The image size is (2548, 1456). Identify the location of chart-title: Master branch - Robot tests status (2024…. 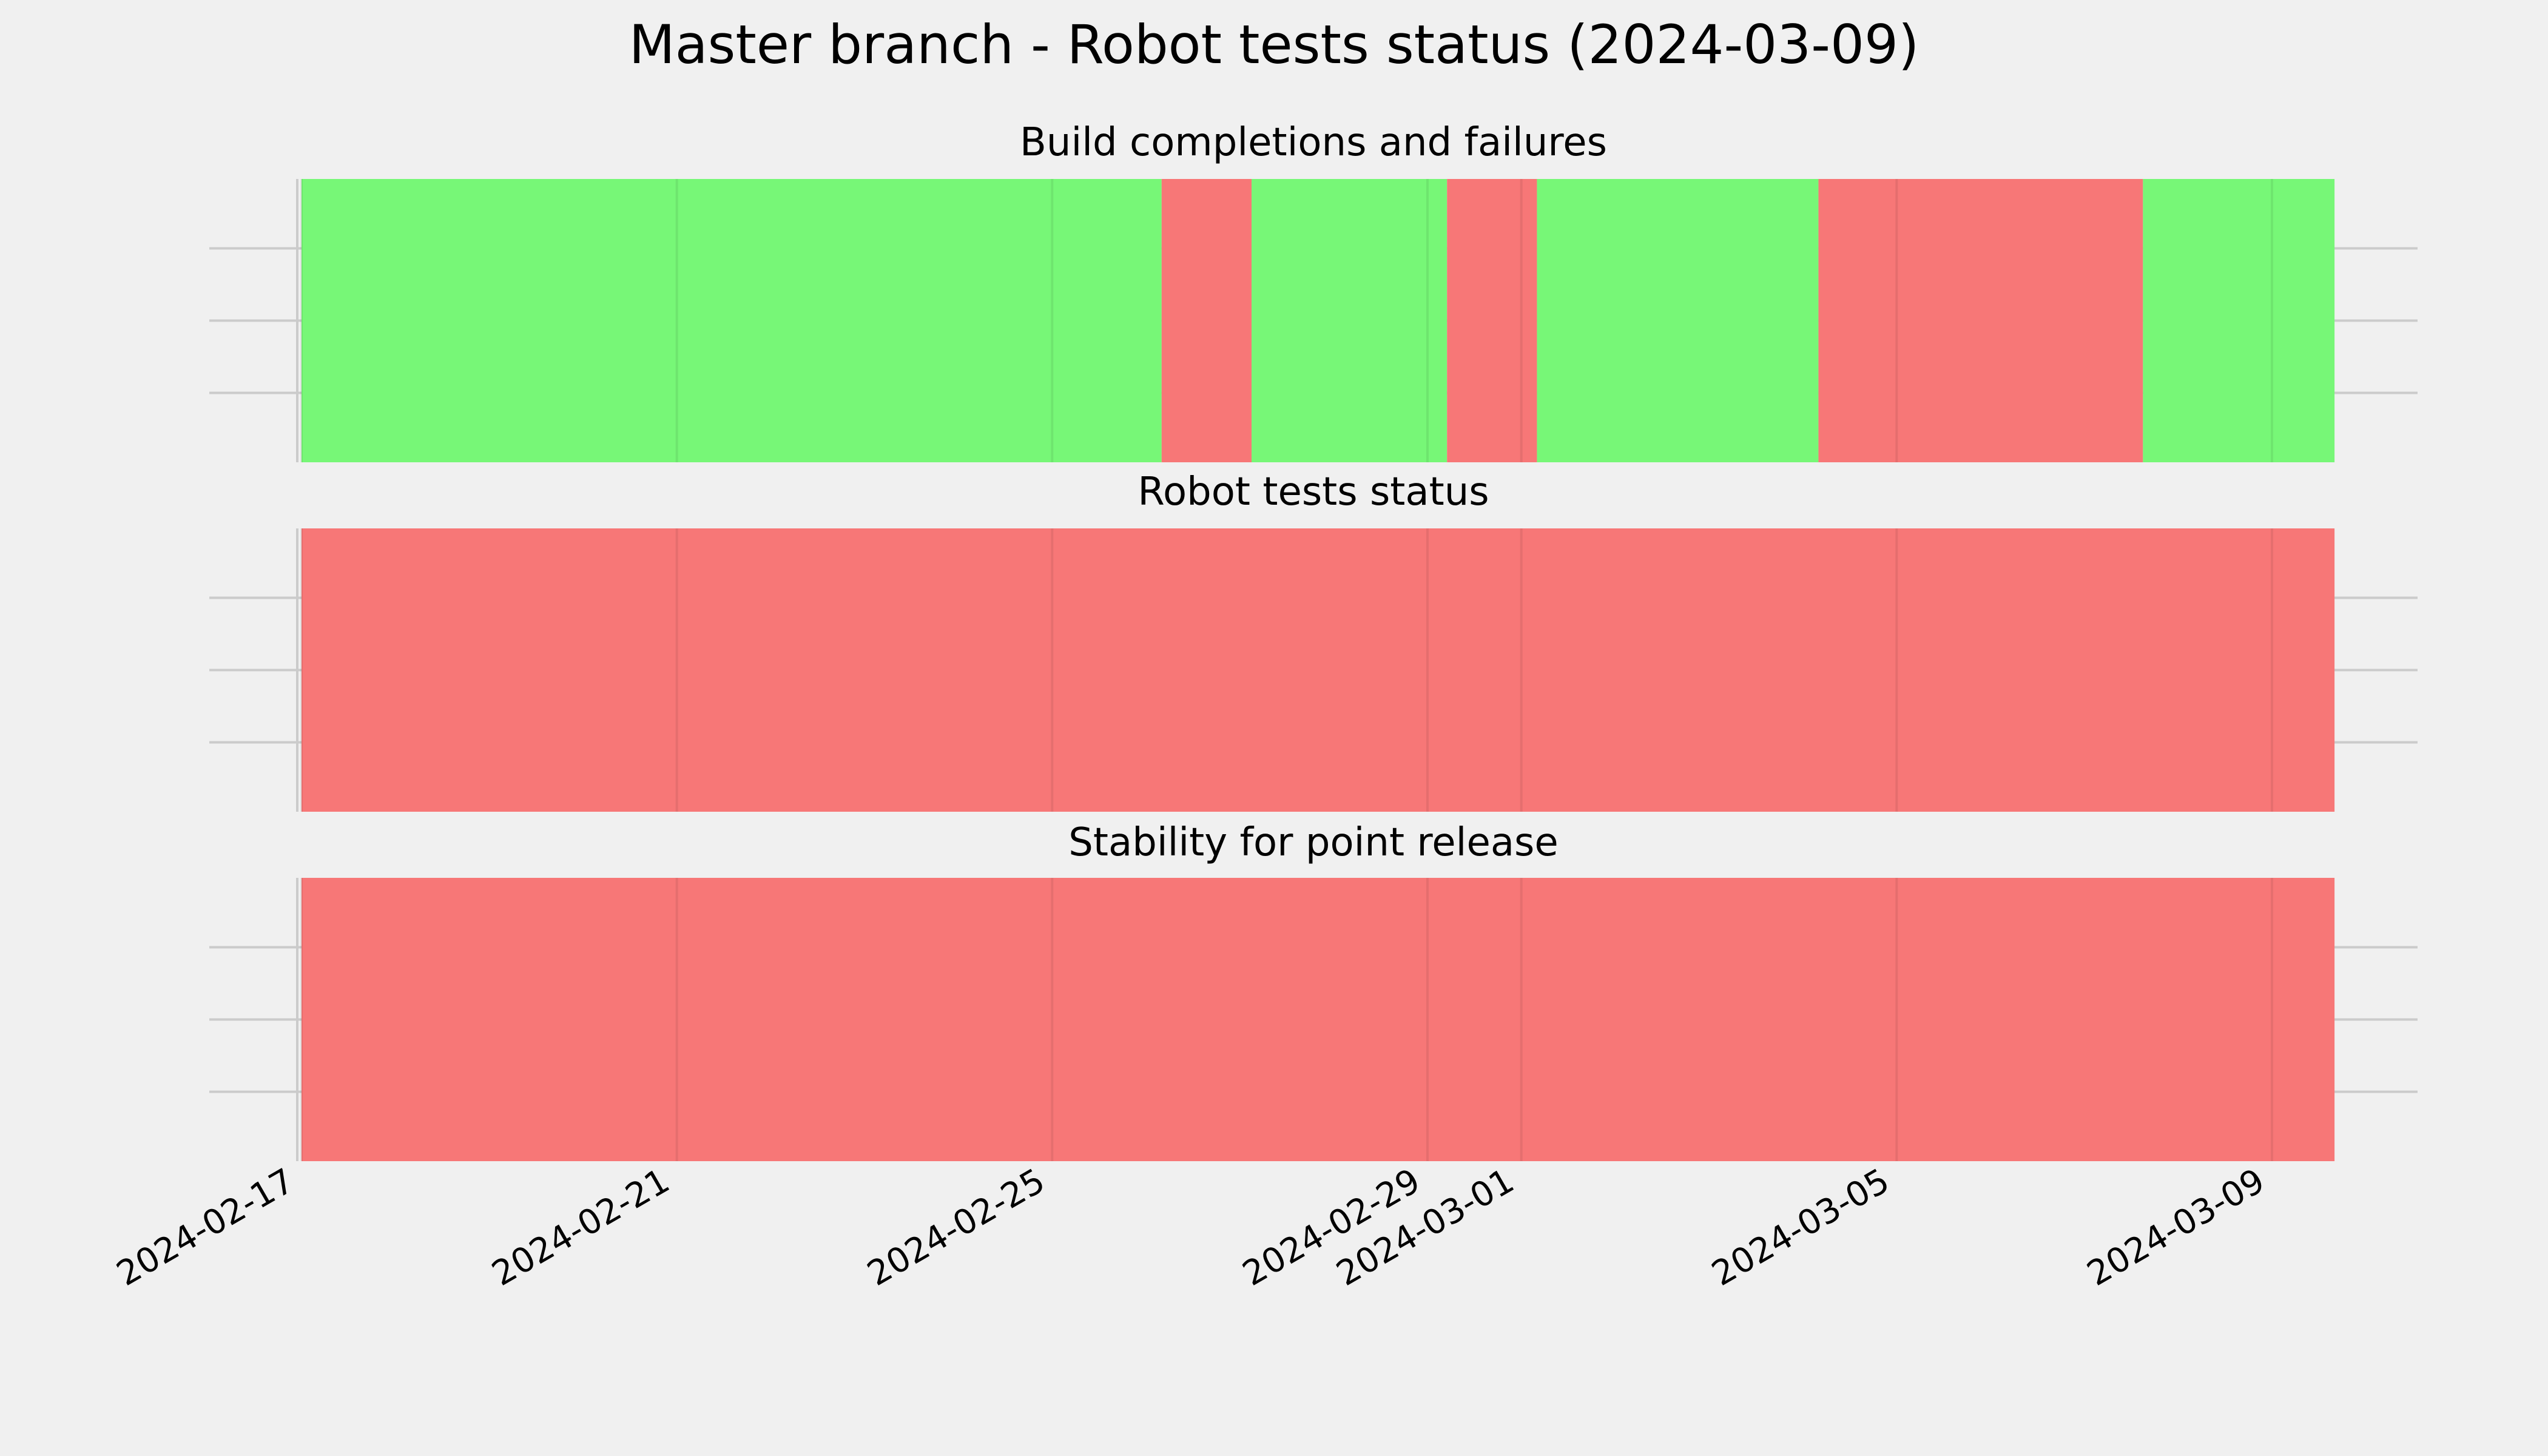
(1274, 44).